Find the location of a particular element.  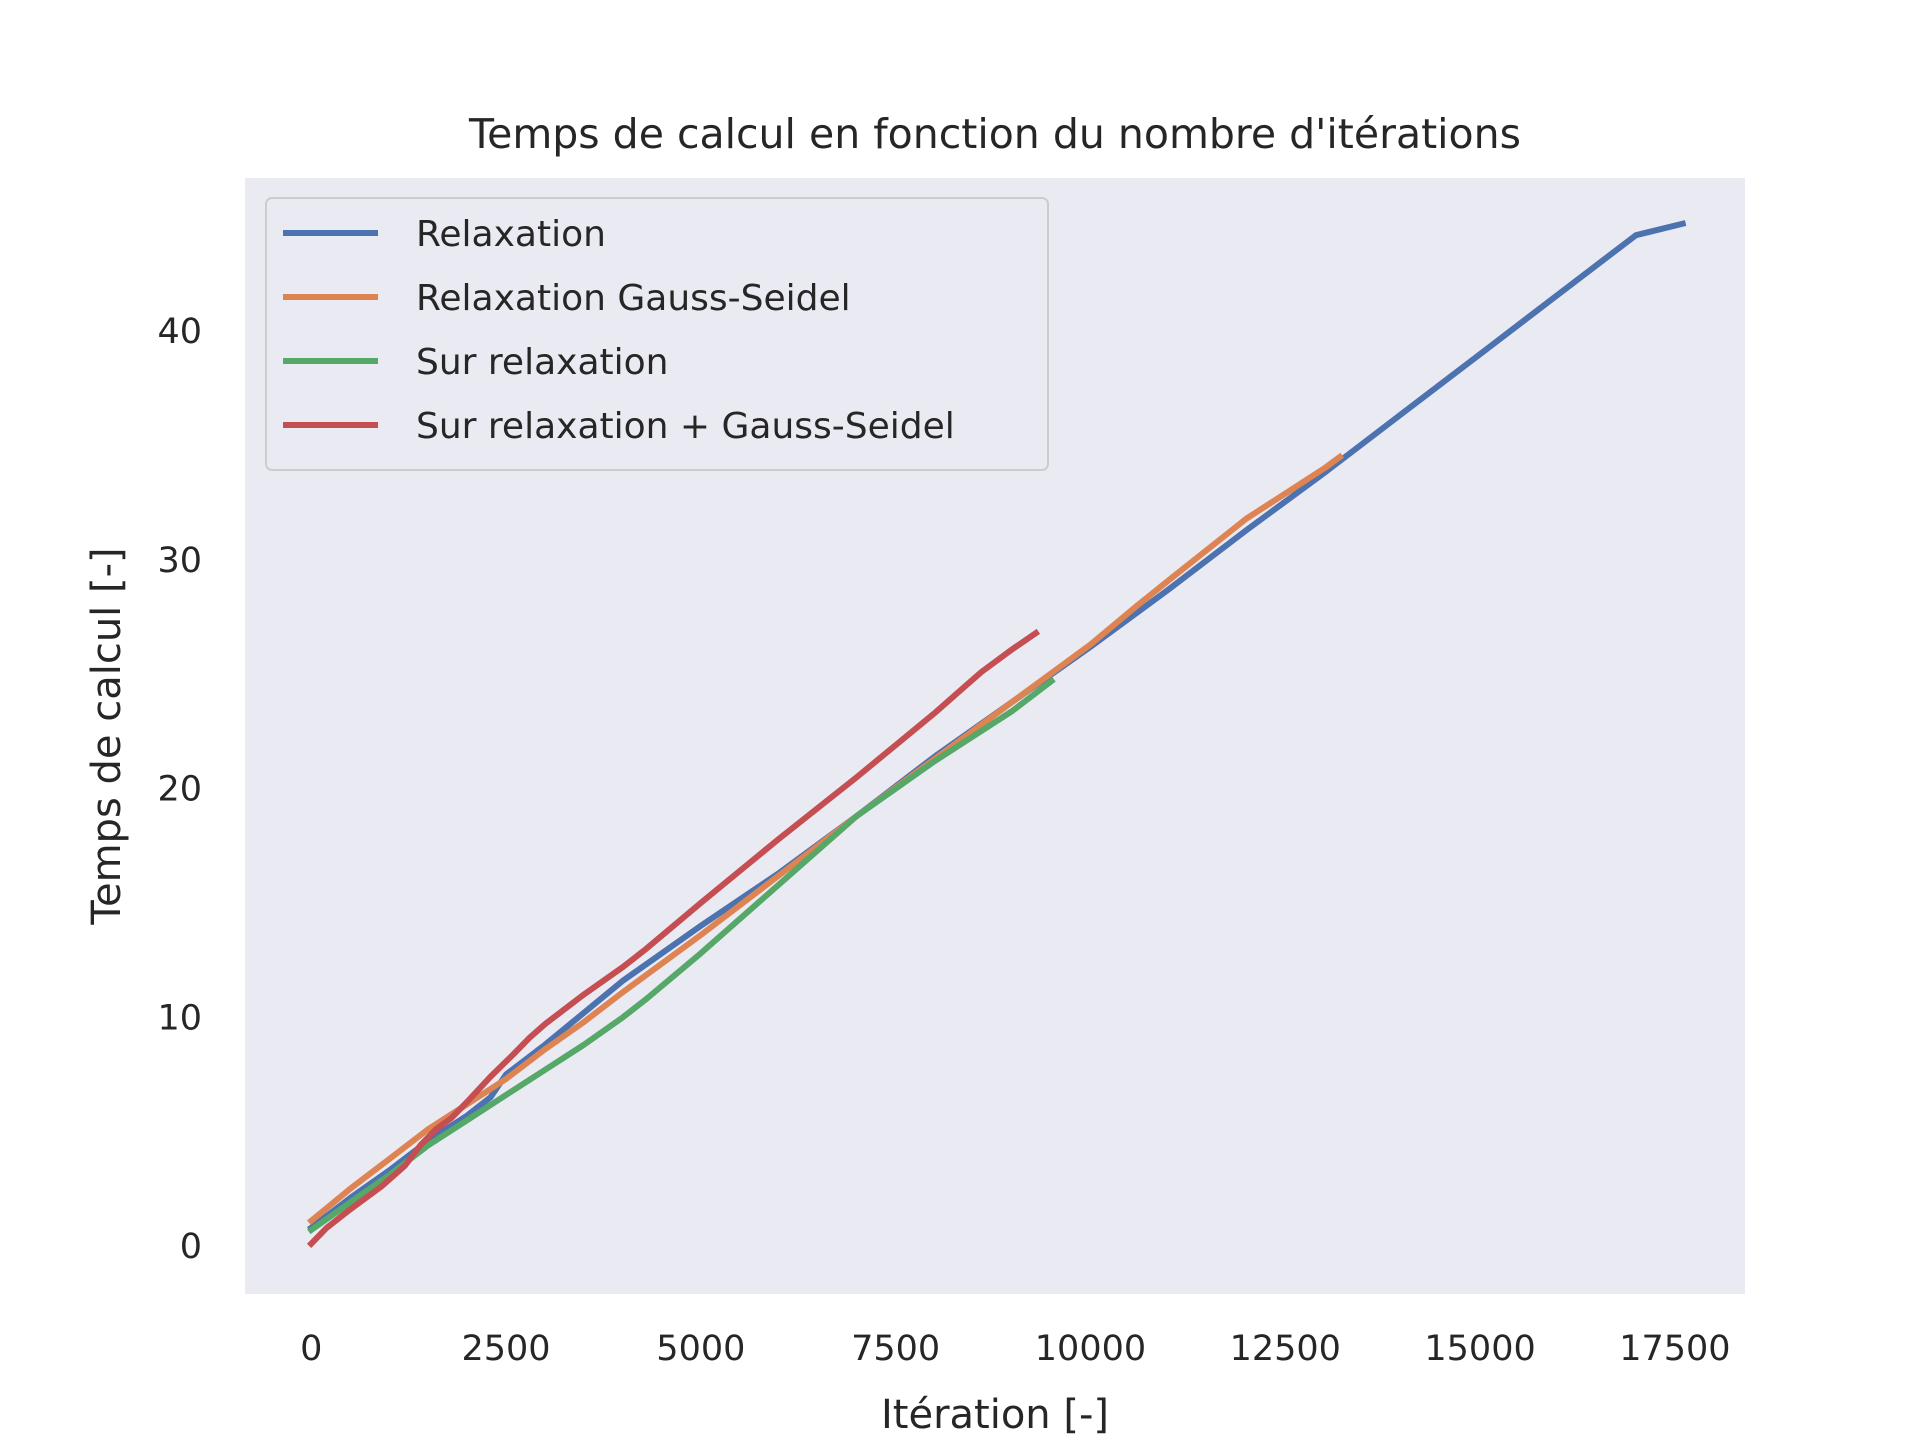

x-axis-label: Itération [-] is located at coordinates (995, 1415).